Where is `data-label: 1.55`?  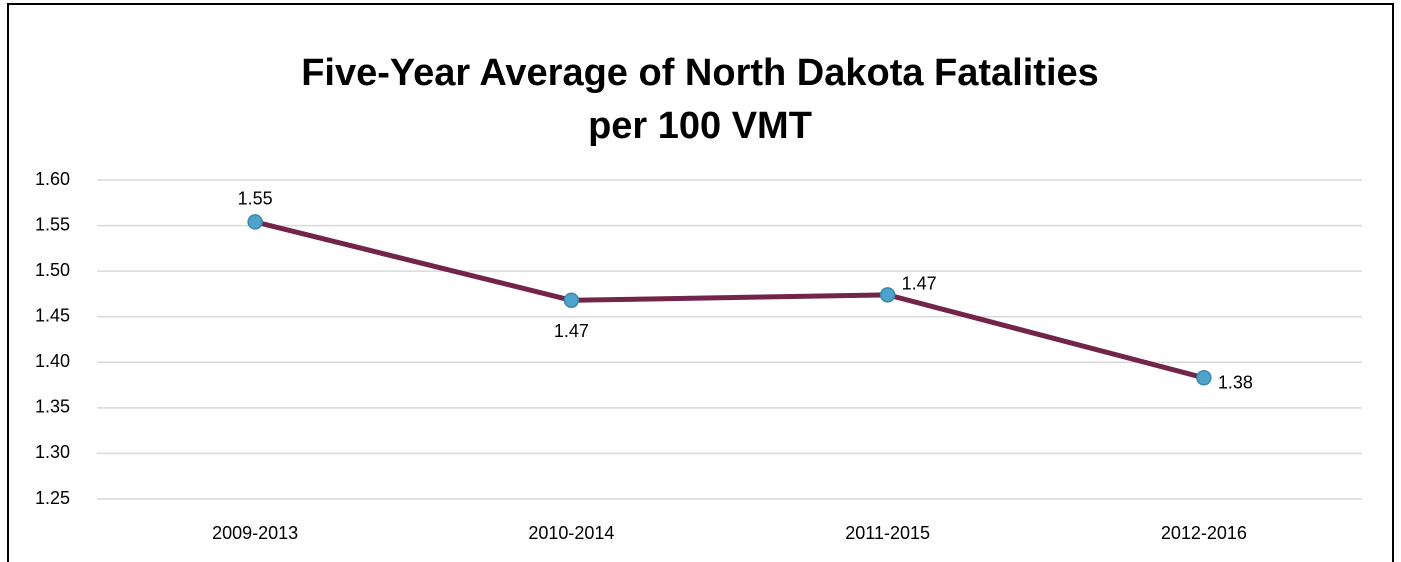 data-label: 1.55 is located at coordinates (255, 199).